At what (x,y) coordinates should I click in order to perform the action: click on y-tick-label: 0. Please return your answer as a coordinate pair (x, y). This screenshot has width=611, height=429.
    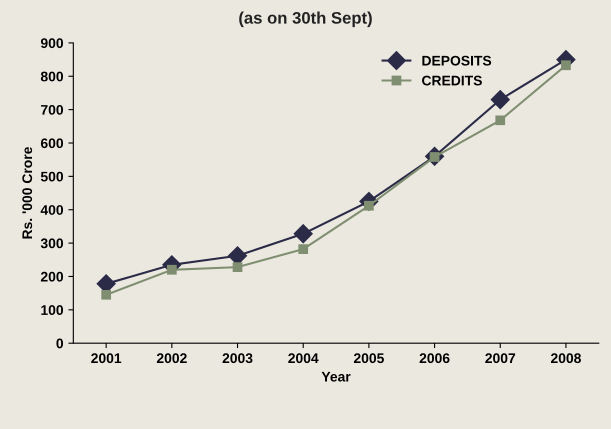
    Looking at the image, I should click on (60, 343).